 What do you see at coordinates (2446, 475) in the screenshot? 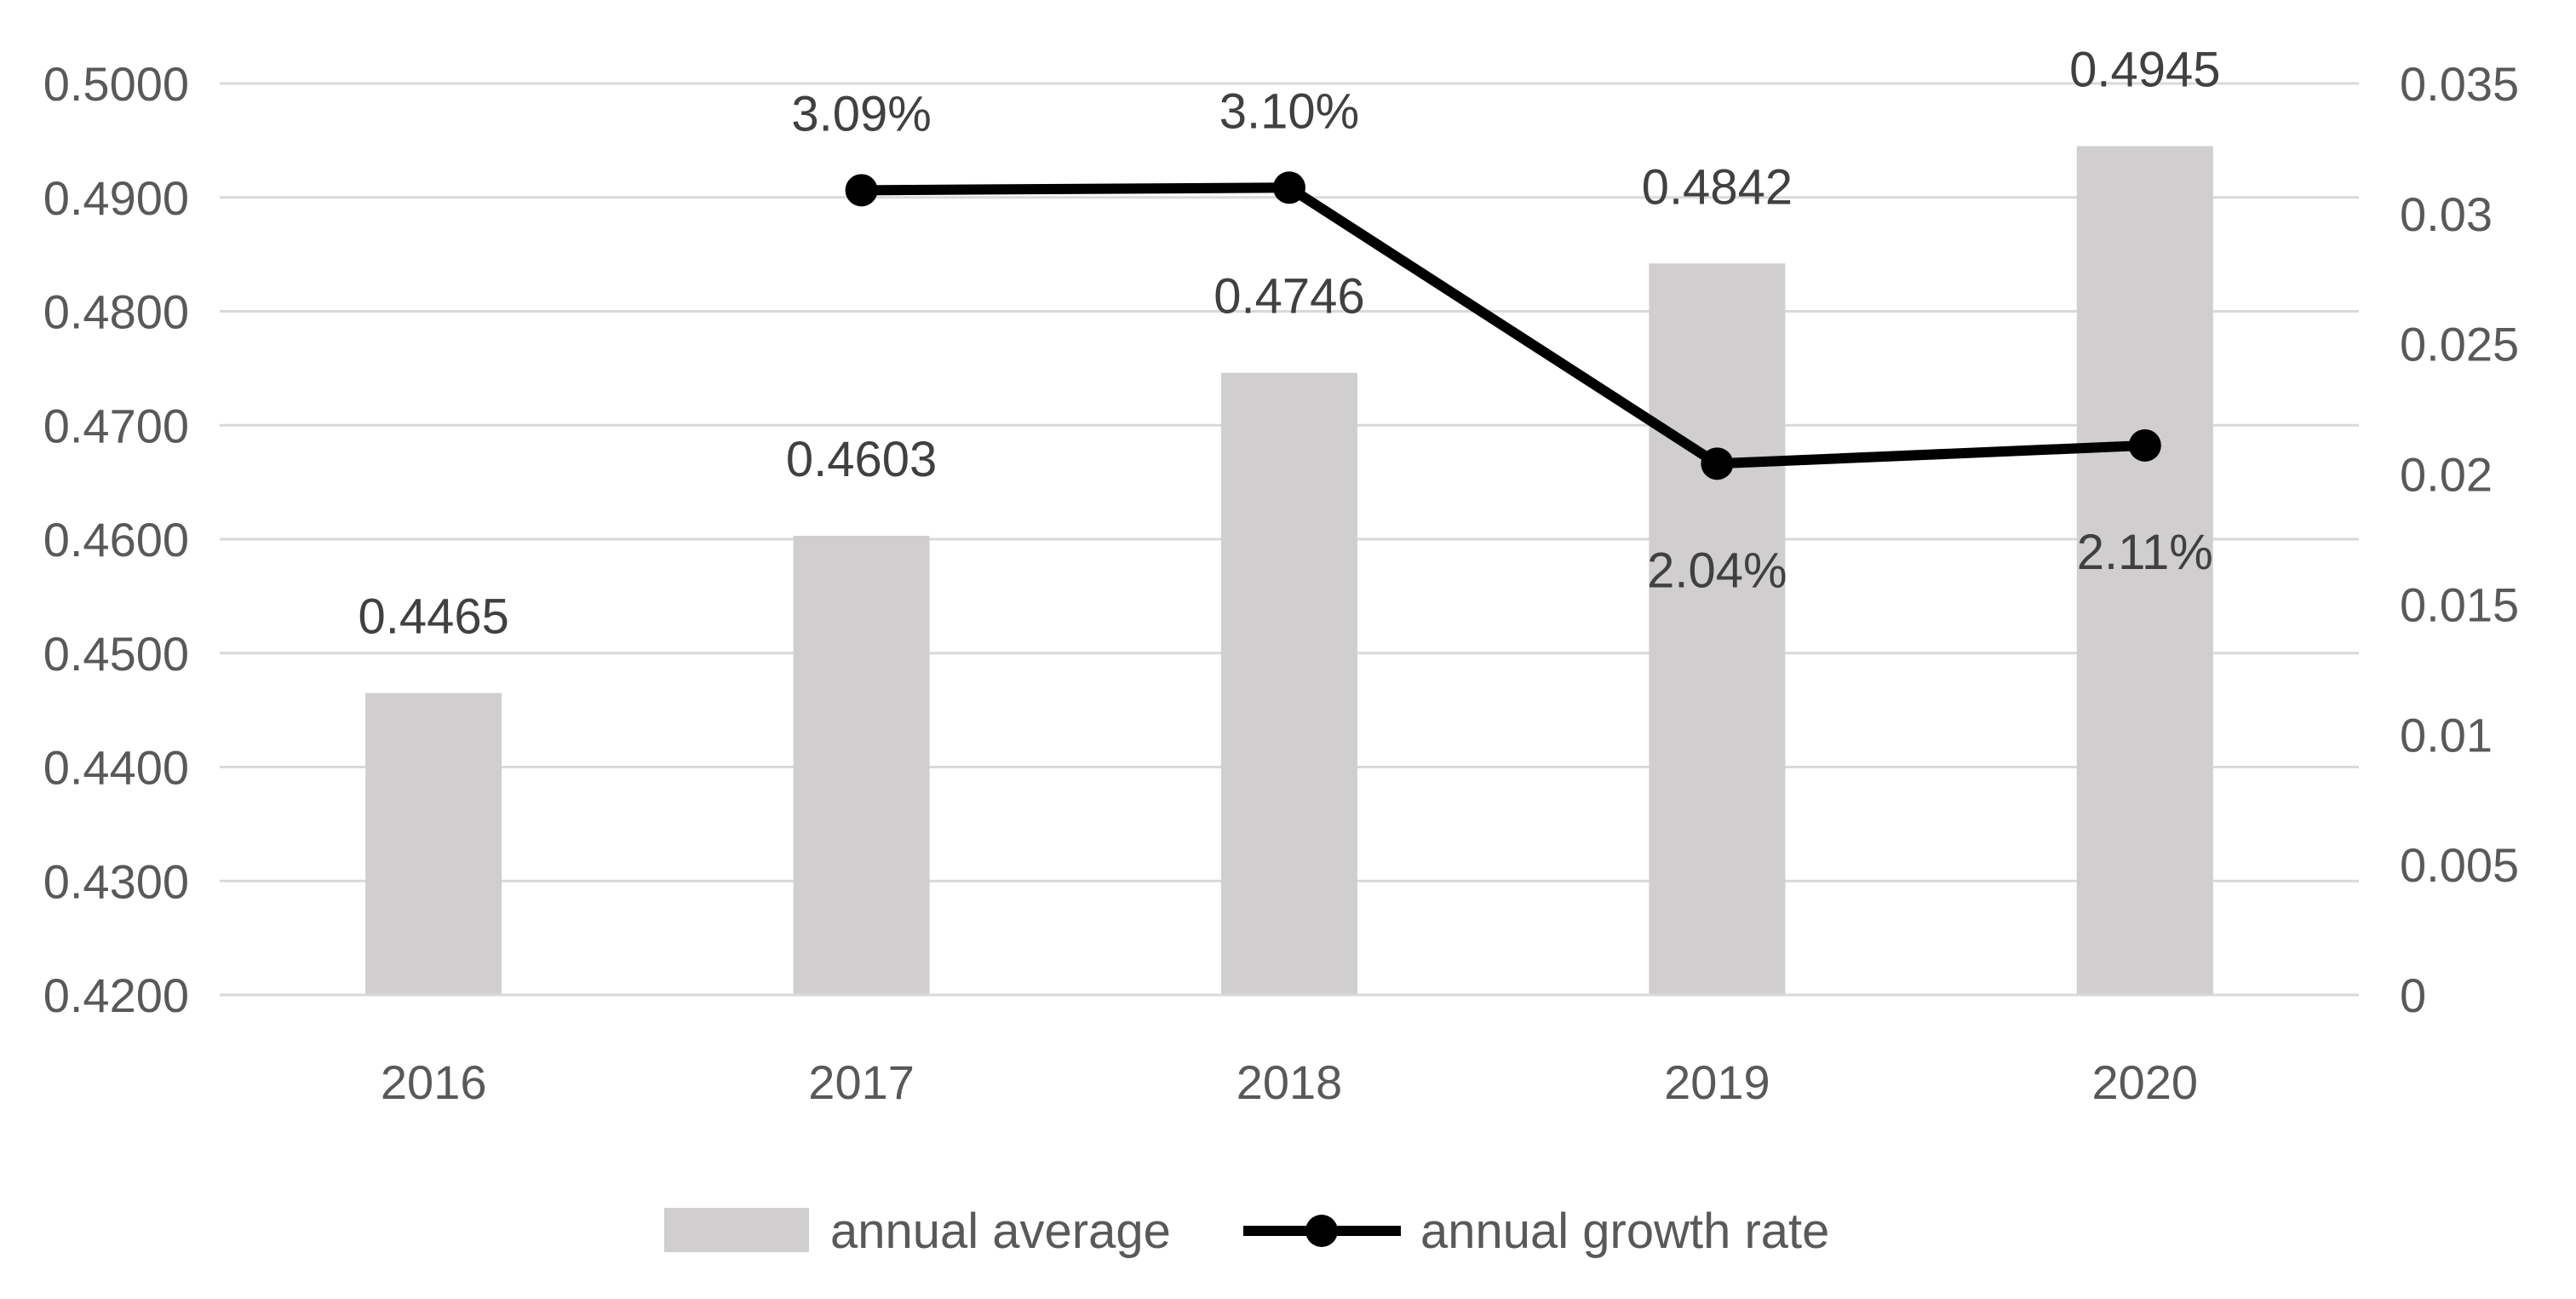
I see `right-tick-label: 0.02` at bounding box center [2446, 475].